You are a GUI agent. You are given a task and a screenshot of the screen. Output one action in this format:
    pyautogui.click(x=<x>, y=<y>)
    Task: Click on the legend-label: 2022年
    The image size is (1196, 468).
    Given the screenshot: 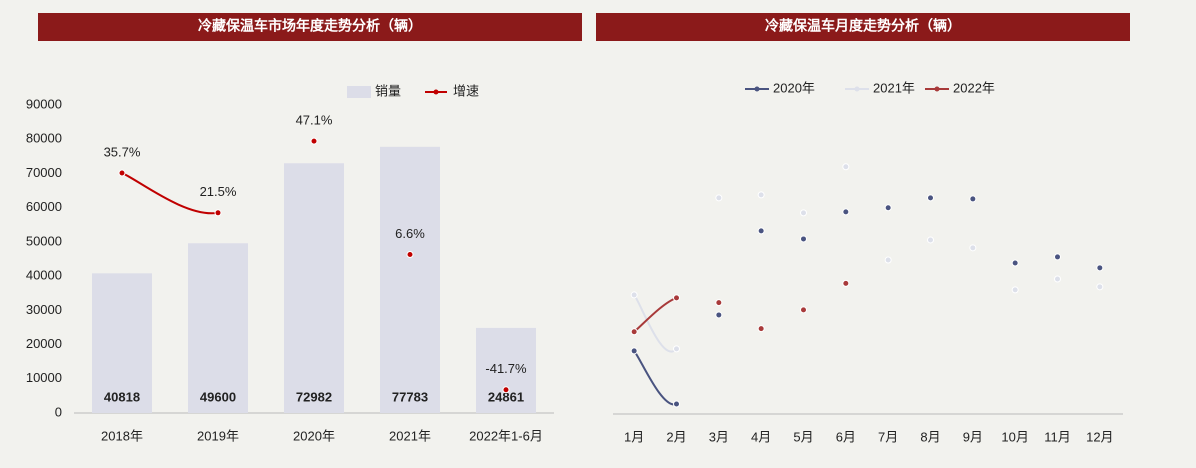 What is the action you would take?
    pyautogui.click(x=974, y=87)
    